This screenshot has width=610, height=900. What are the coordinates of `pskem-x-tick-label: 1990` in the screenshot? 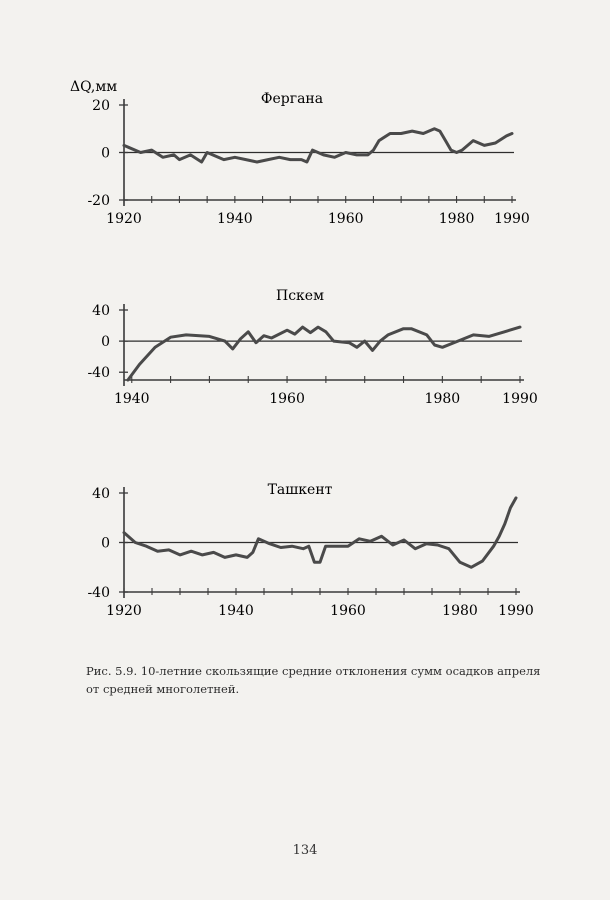 It's located at (520, 399).